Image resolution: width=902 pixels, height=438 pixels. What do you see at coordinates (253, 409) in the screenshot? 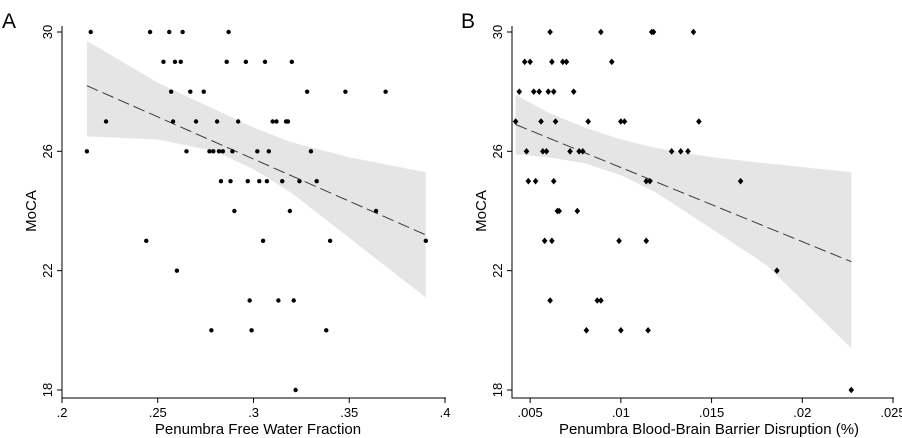
I see `panel-a-x-ticks: .2 .25 .3 .35 .4` at bounding box center [253, 409].